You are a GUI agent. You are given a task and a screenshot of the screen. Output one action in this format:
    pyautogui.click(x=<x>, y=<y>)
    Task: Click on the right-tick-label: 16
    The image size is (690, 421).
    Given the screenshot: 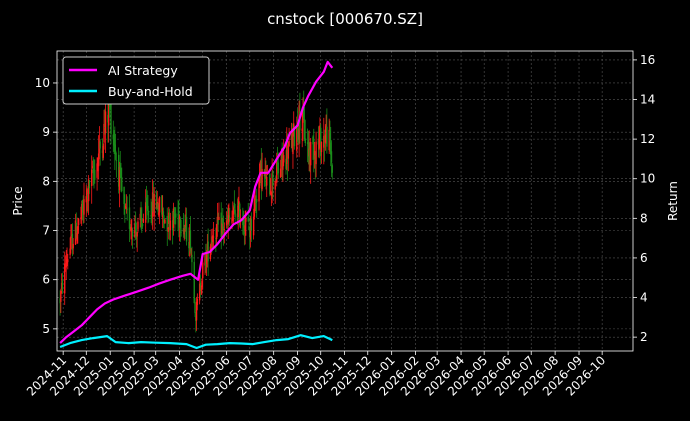 What is the action you would take?
    pyautogui.click(x=647, y=60)
    